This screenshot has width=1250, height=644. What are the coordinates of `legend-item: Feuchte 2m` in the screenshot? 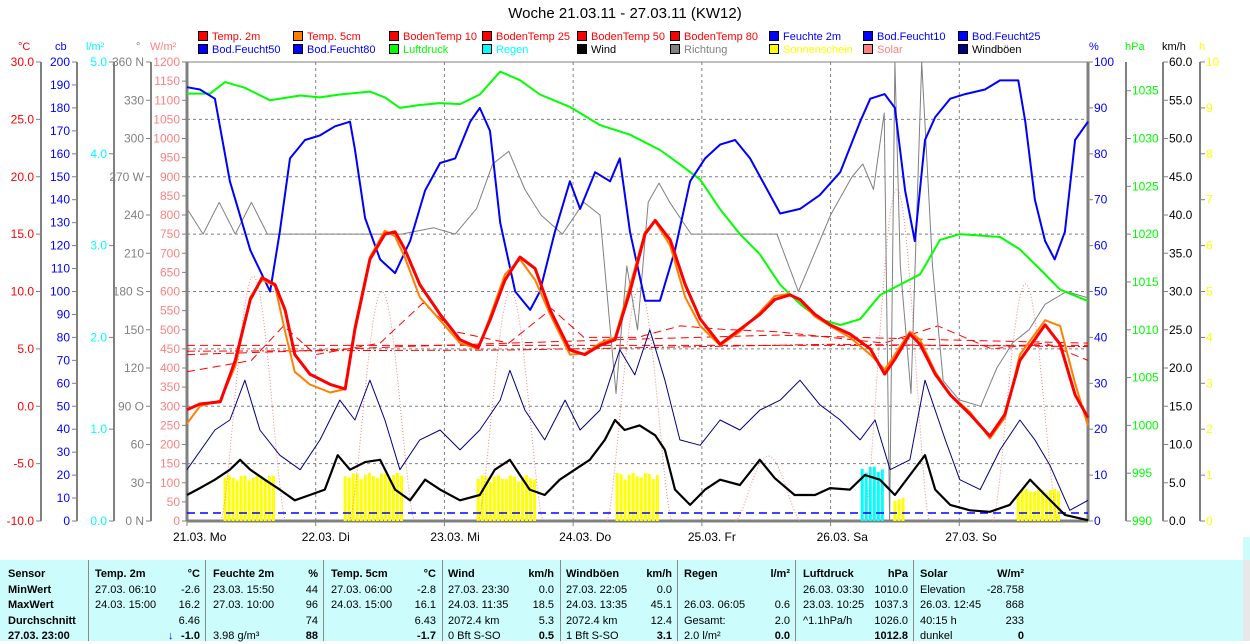 It's located at (805, 37).